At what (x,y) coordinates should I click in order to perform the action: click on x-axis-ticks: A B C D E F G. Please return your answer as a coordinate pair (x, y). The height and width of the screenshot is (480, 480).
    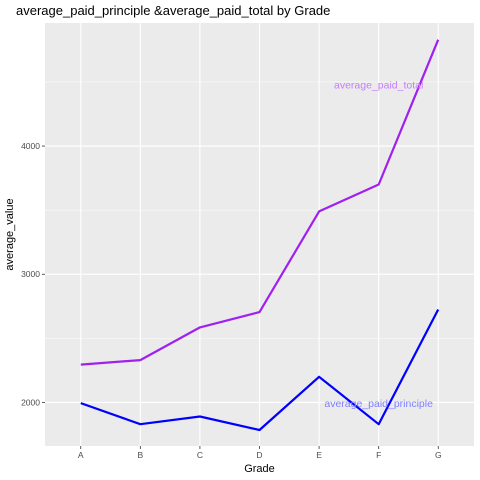
    Looking at the image, I should click on (260, 453).